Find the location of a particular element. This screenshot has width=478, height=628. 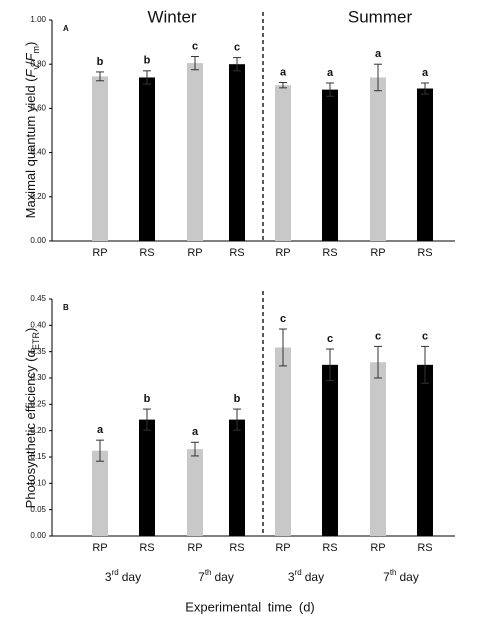

y-tick-label: 0.45 is located at coordinates (38, 298).